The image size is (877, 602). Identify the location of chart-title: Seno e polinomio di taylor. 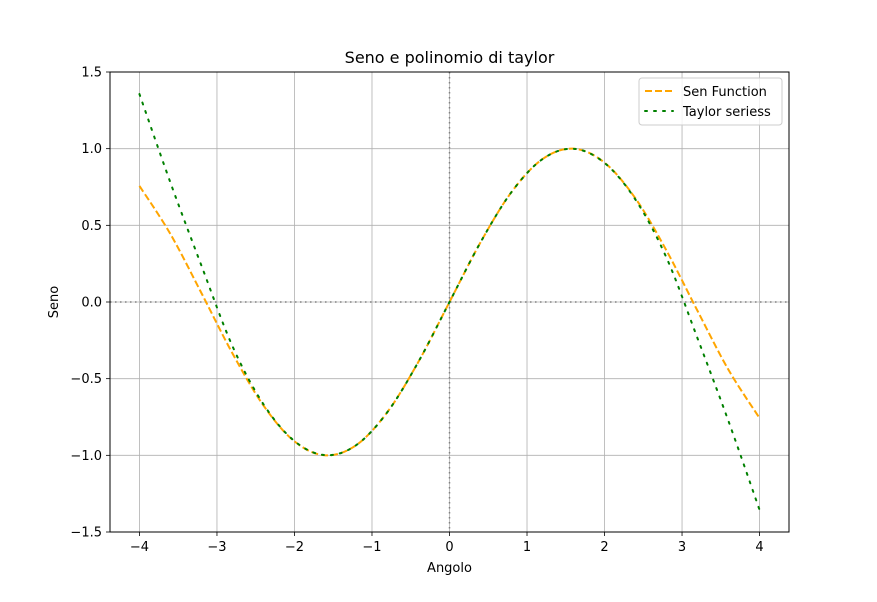
(450, 57).